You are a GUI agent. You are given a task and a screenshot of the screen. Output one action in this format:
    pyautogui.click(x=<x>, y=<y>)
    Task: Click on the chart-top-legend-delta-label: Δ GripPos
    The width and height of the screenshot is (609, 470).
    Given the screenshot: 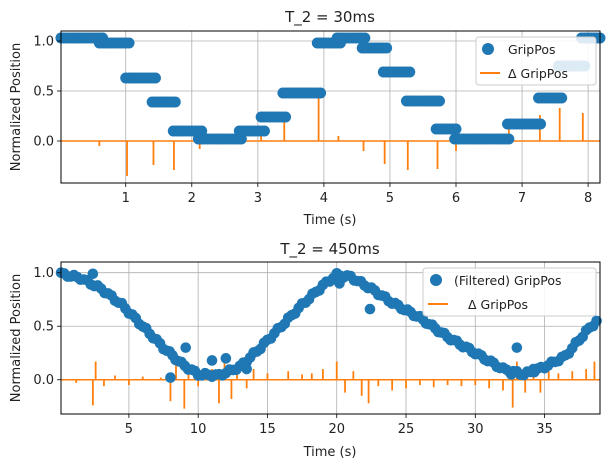 What is the action you would take?
    pyautogui.click(x=538, y=73)
    